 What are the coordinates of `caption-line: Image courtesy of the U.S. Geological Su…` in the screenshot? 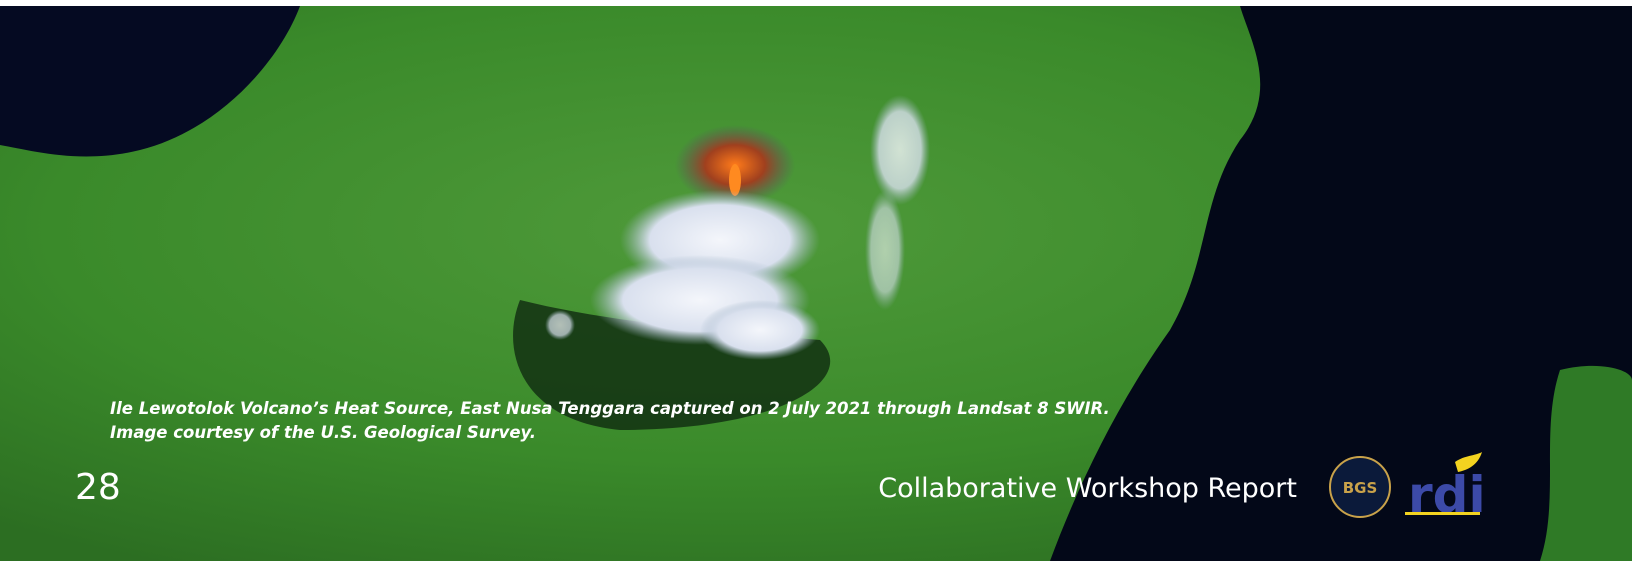 It's located at (323, 432).